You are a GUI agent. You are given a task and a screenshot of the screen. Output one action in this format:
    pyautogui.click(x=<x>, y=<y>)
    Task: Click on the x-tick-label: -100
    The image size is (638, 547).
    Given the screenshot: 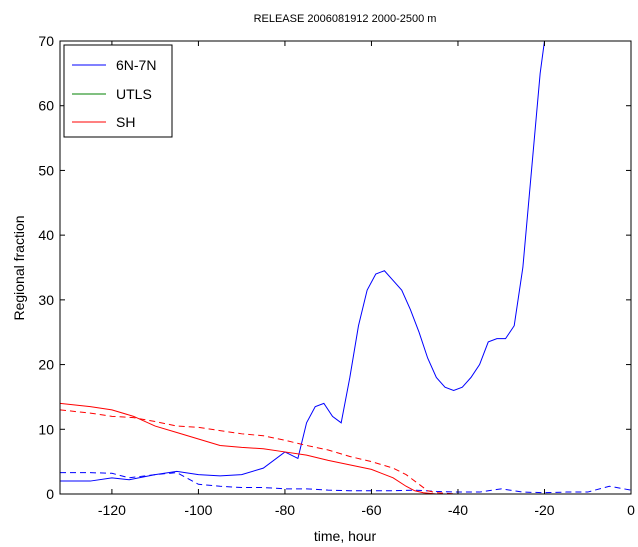 What is the action you would take?
    pyautogui.click(x=198, y=510)
    